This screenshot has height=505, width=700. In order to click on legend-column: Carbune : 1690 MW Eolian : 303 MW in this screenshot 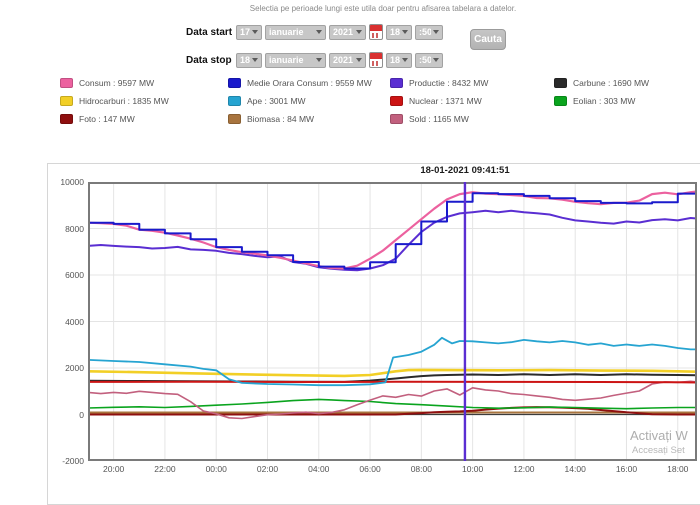, I will do `click(601, 92)`.